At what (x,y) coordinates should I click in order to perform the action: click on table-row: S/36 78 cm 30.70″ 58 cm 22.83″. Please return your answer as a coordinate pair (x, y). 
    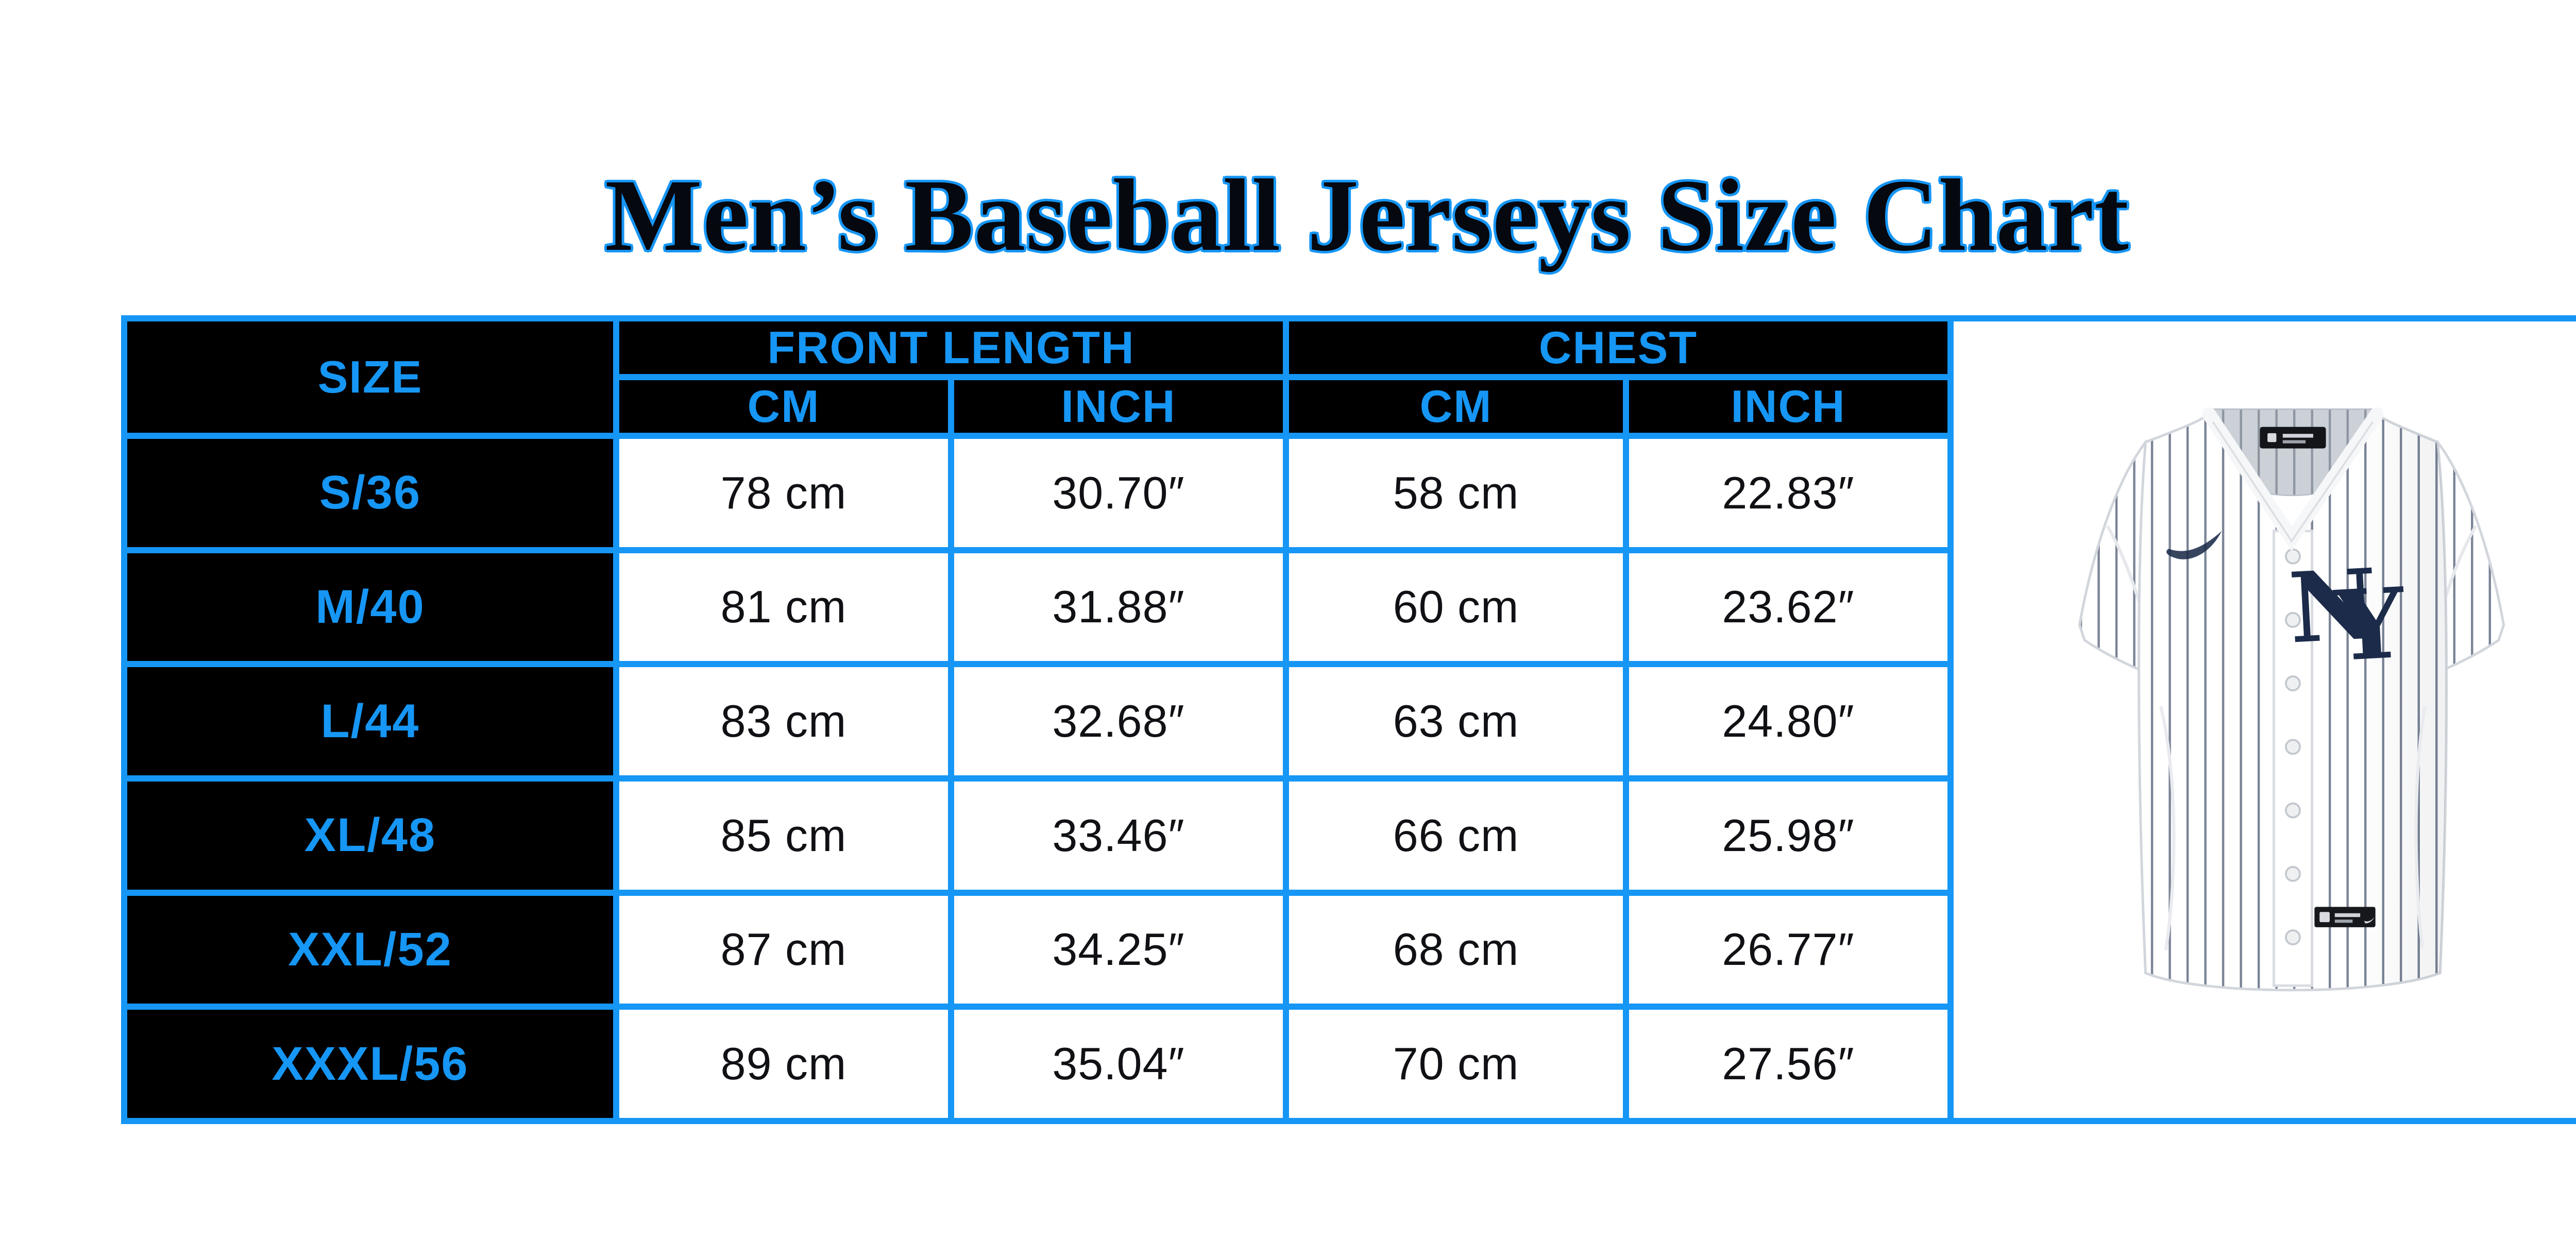
    Looking at the image, I should click on (1037, 493).